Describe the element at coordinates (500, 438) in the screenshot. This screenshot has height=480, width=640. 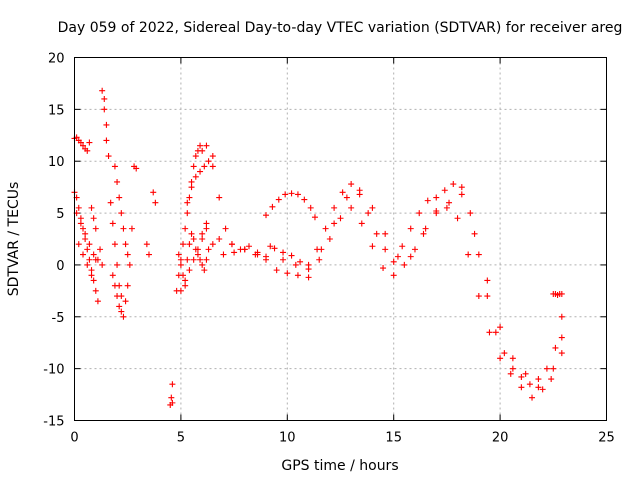
I see `x-tick-label: 20` at that location.